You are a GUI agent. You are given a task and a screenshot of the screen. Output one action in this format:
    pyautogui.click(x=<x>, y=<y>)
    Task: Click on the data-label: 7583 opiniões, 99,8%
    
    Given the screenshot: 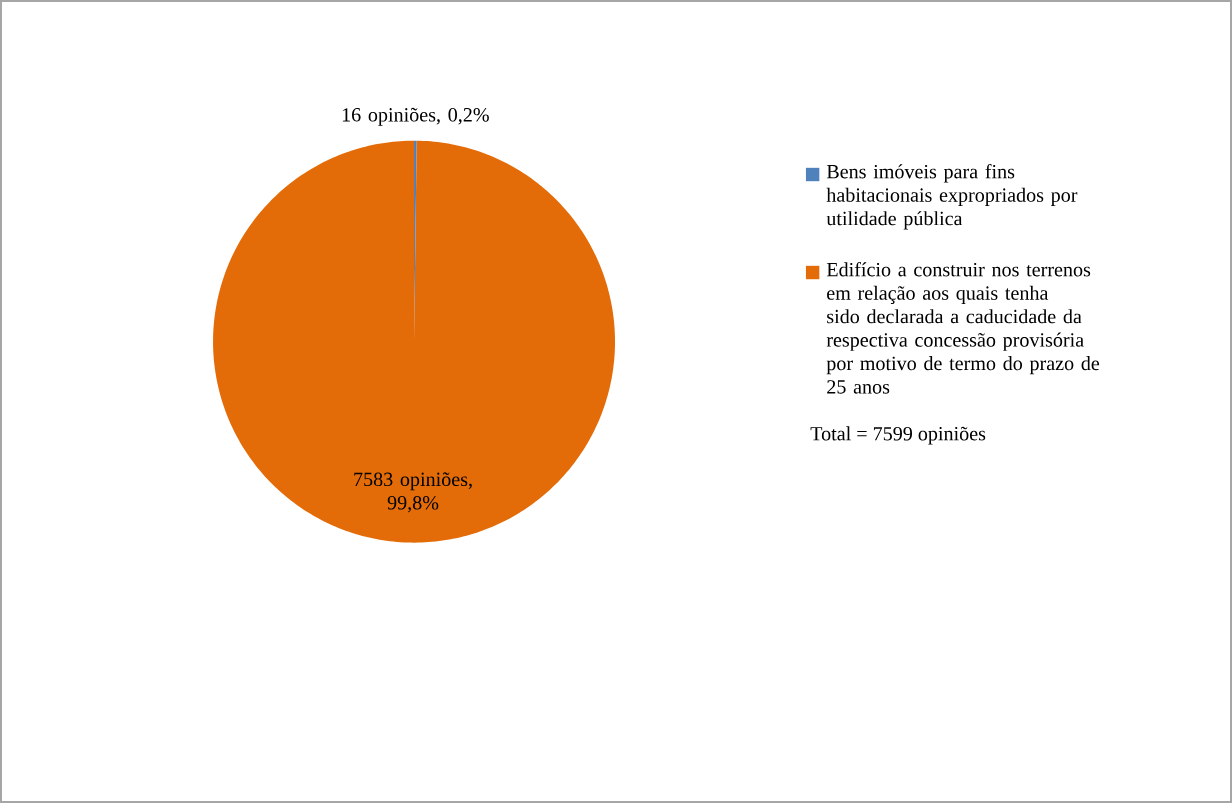 What is the action you would take?
    pyautogui.click(x=413, y=492)
    